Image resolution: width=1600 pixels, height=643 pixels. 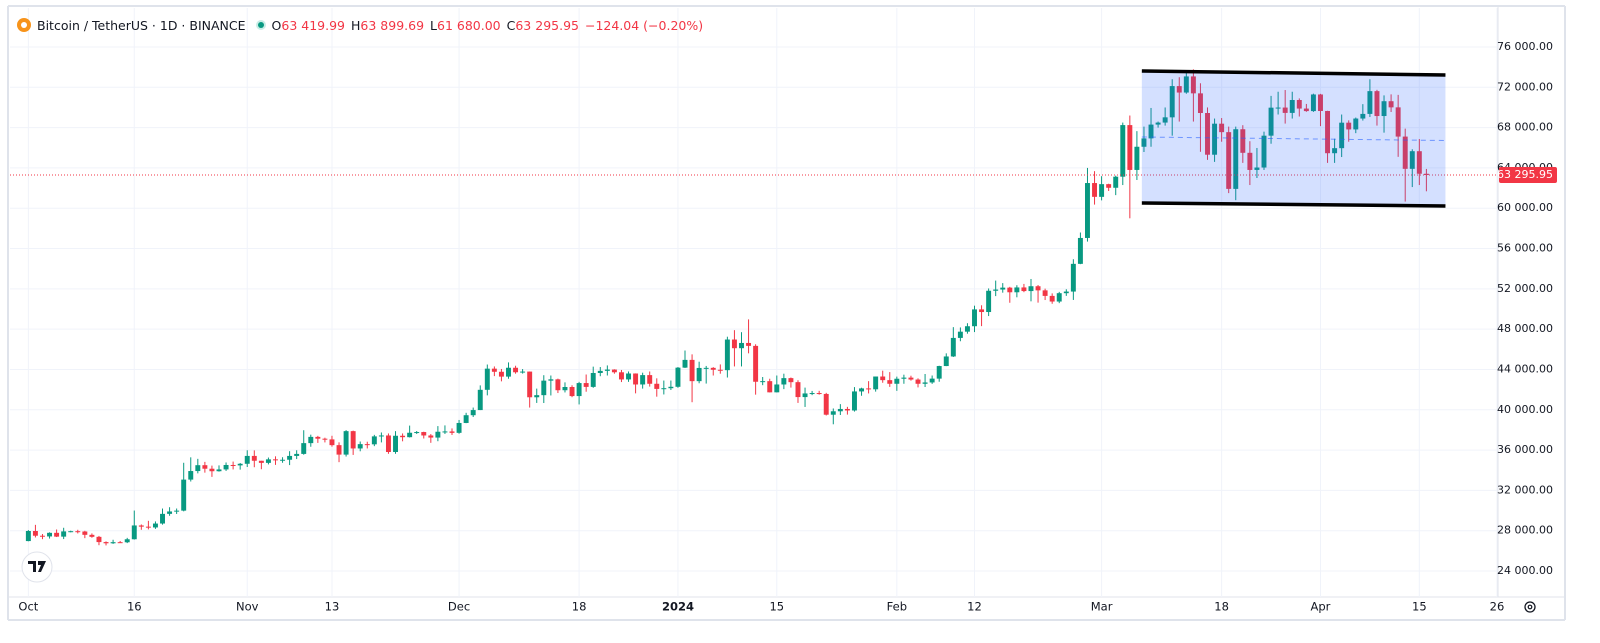 I want to click on ohlc-key: H, so click(x=356, y=25).